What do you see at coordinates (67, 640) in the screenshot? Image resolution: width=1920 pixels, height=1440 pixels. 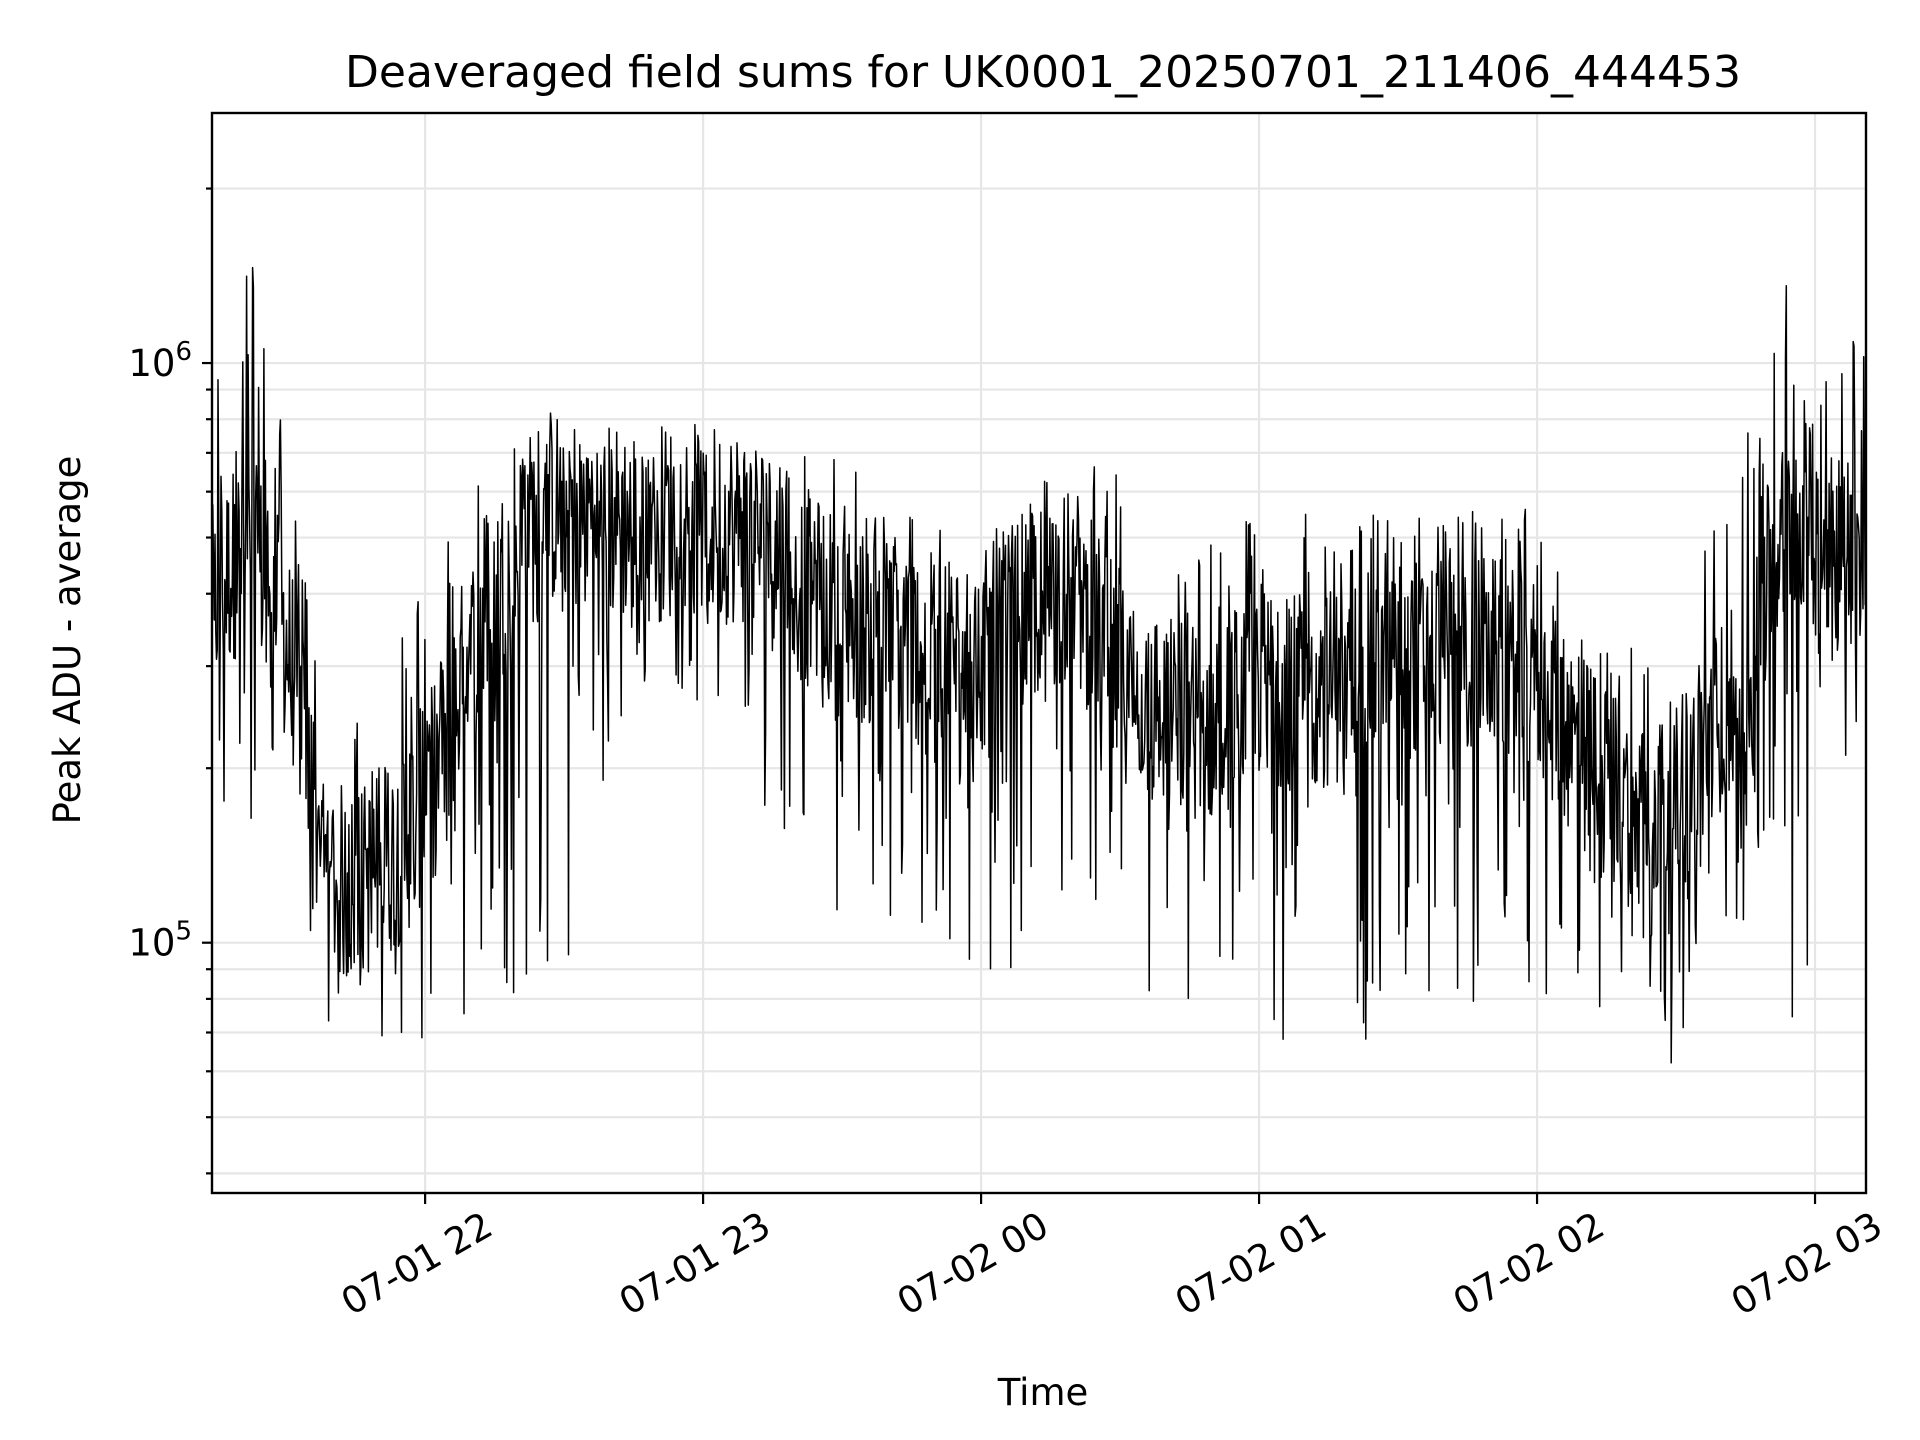 I see `y-axis-label: Peak ADU - average` at bounding box center [67, 640].